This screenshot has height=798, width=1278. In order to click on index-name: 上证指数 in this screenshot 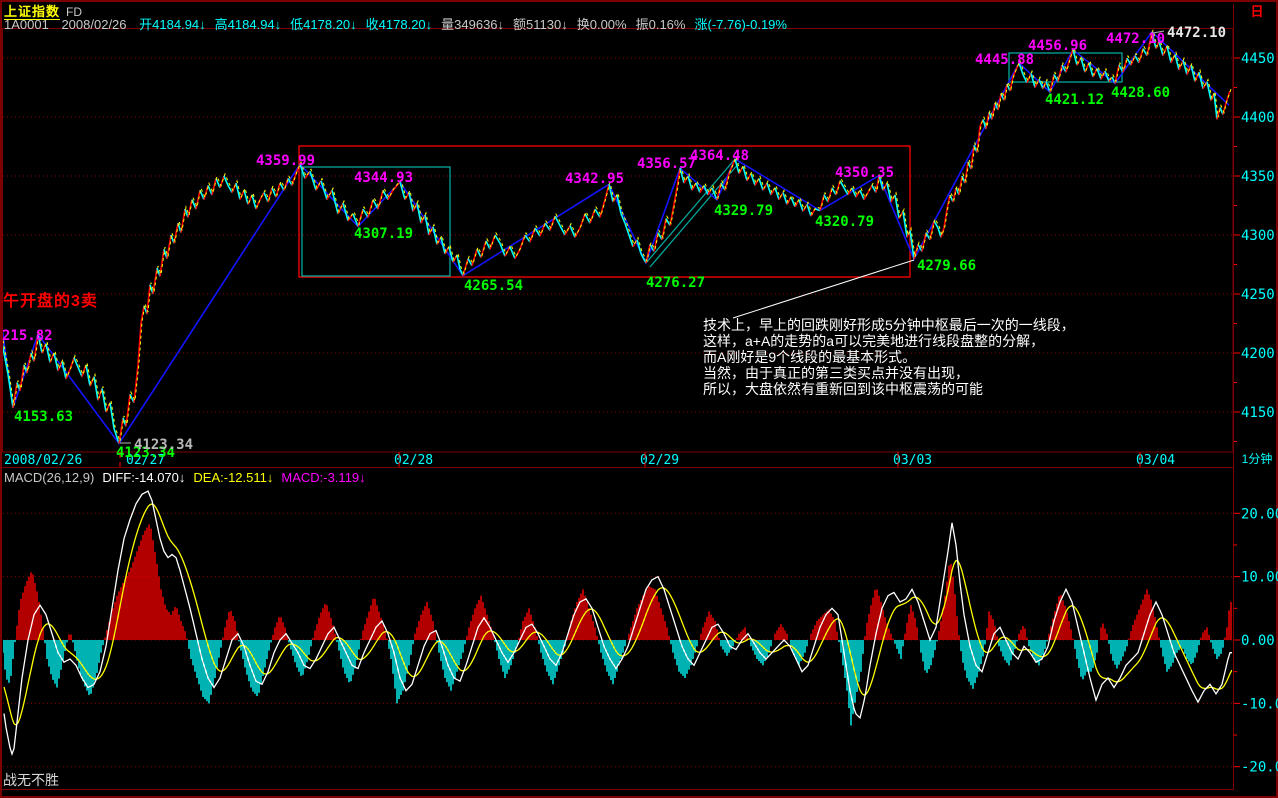, I will do `click(32, 12)`.